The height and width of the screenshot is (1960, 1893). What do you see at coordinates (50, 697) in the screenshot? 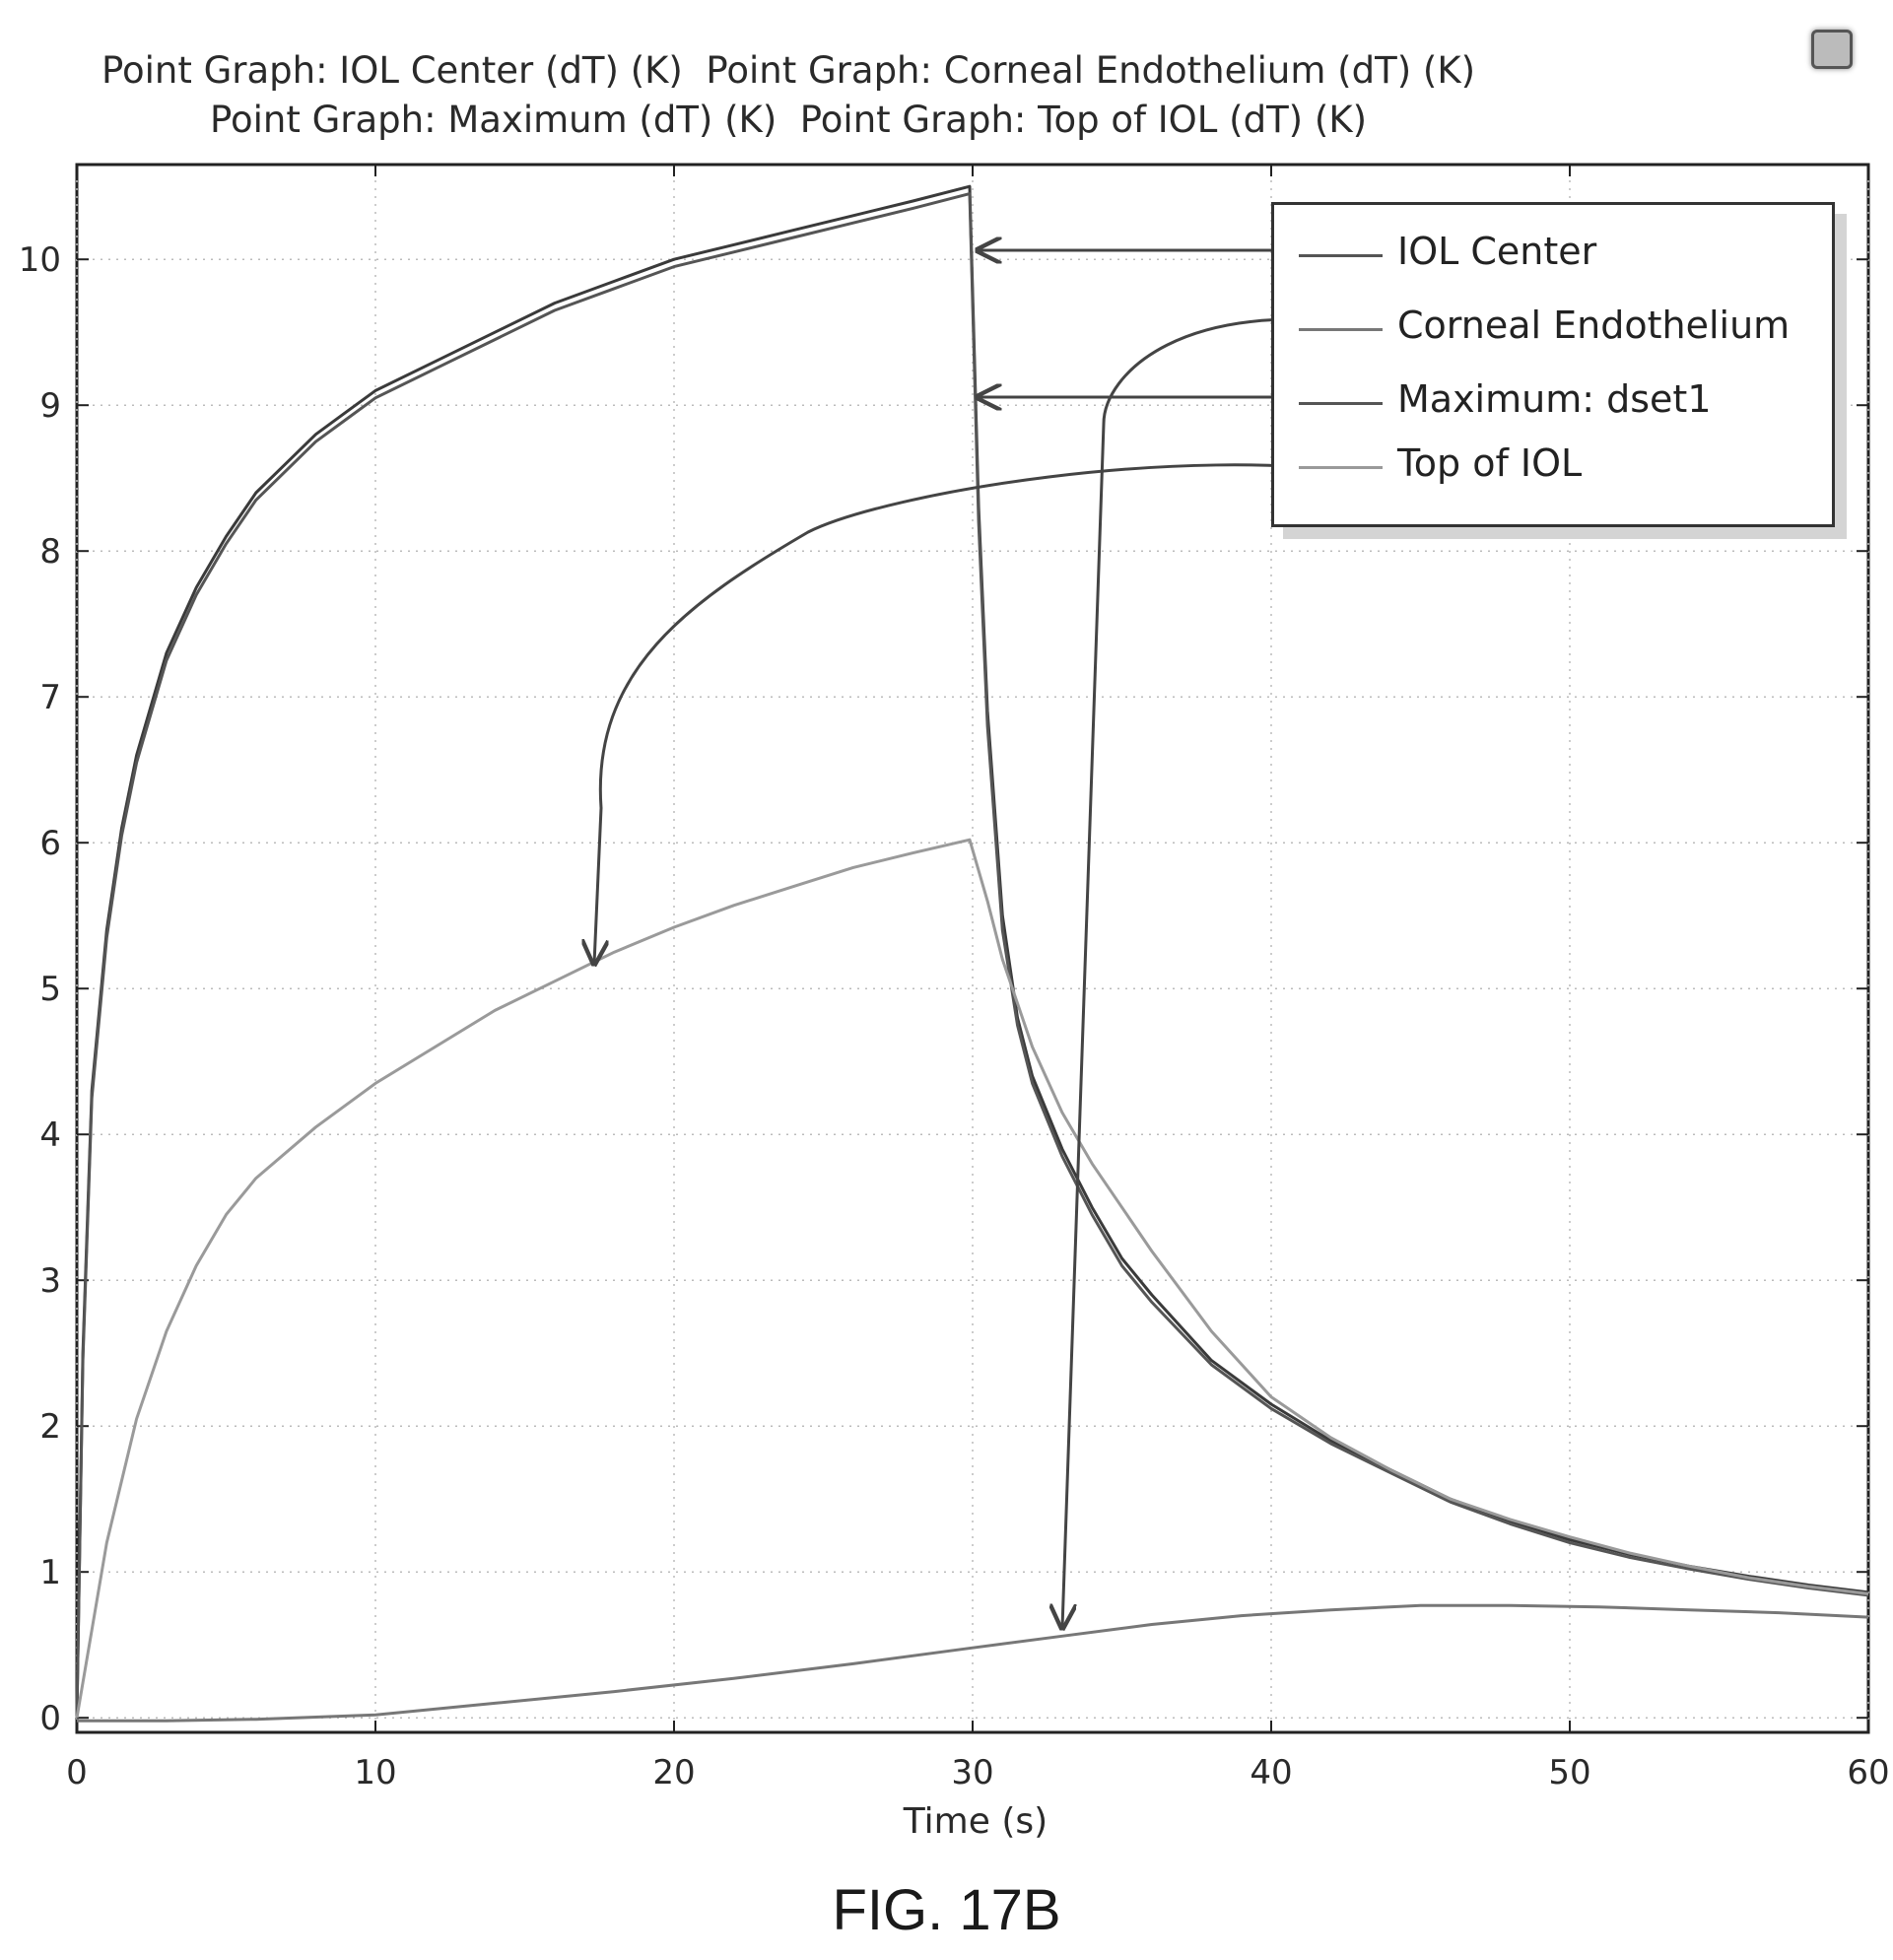
I see `y-tick-label: 7` at bounding box center [50, 697].